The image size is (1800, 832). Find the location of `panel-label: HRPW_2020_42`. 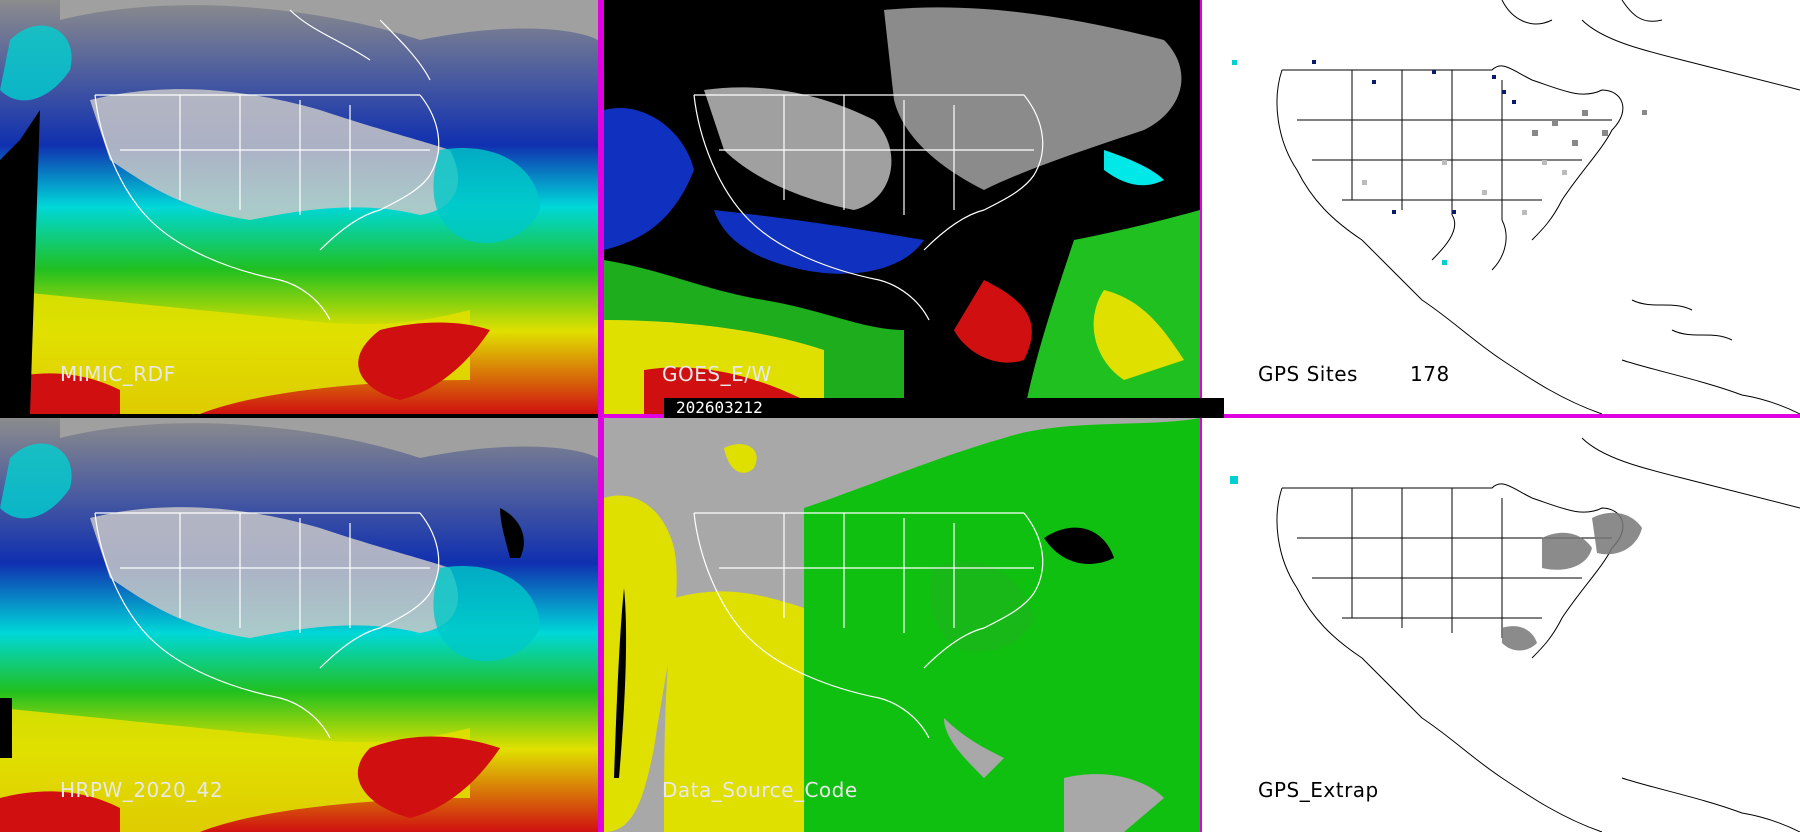

panel-label: HRPW_2020_42 is located at coordinates (142, 790).